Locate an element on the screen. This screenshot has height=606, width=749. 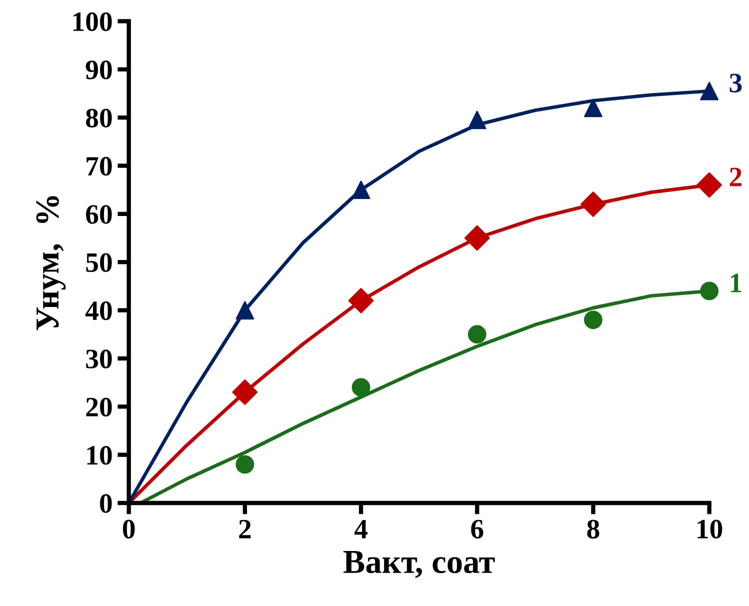
y-tick-label: 10 is located at coordinates (99, 455).